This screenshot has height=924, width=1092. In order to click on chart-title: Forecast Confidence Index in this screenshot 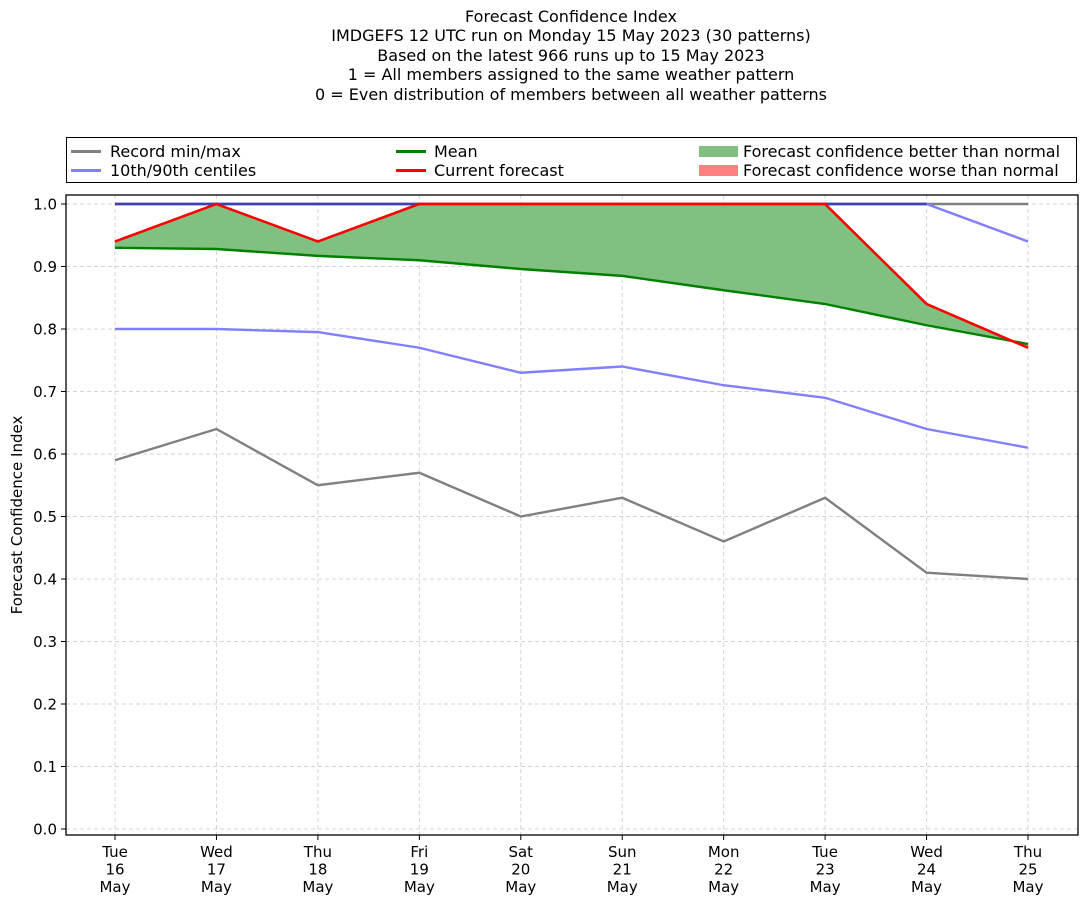, I will do `click(571, 16)`.